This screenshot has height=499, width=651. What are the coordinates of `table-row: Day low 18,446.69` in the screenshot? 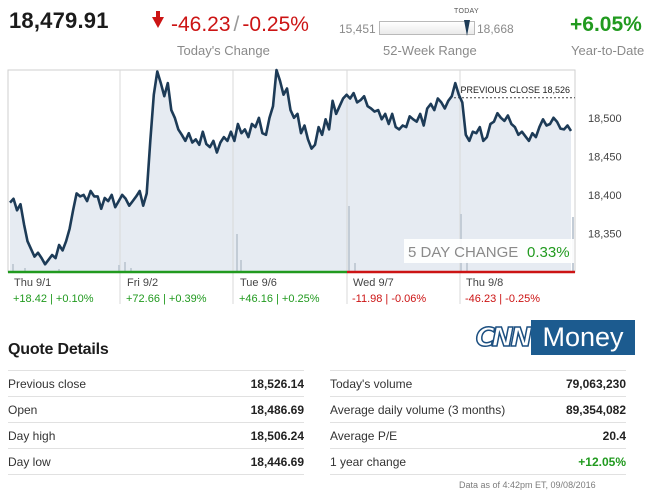 It's located at (156, 461).